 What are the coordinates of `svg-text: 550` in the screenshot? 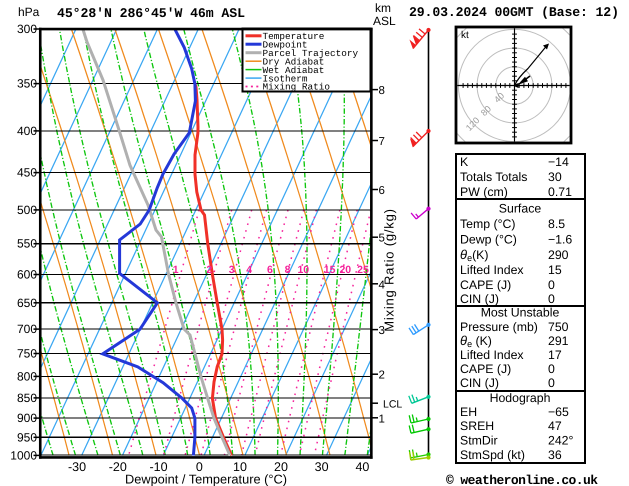 It's located at (27, 244).